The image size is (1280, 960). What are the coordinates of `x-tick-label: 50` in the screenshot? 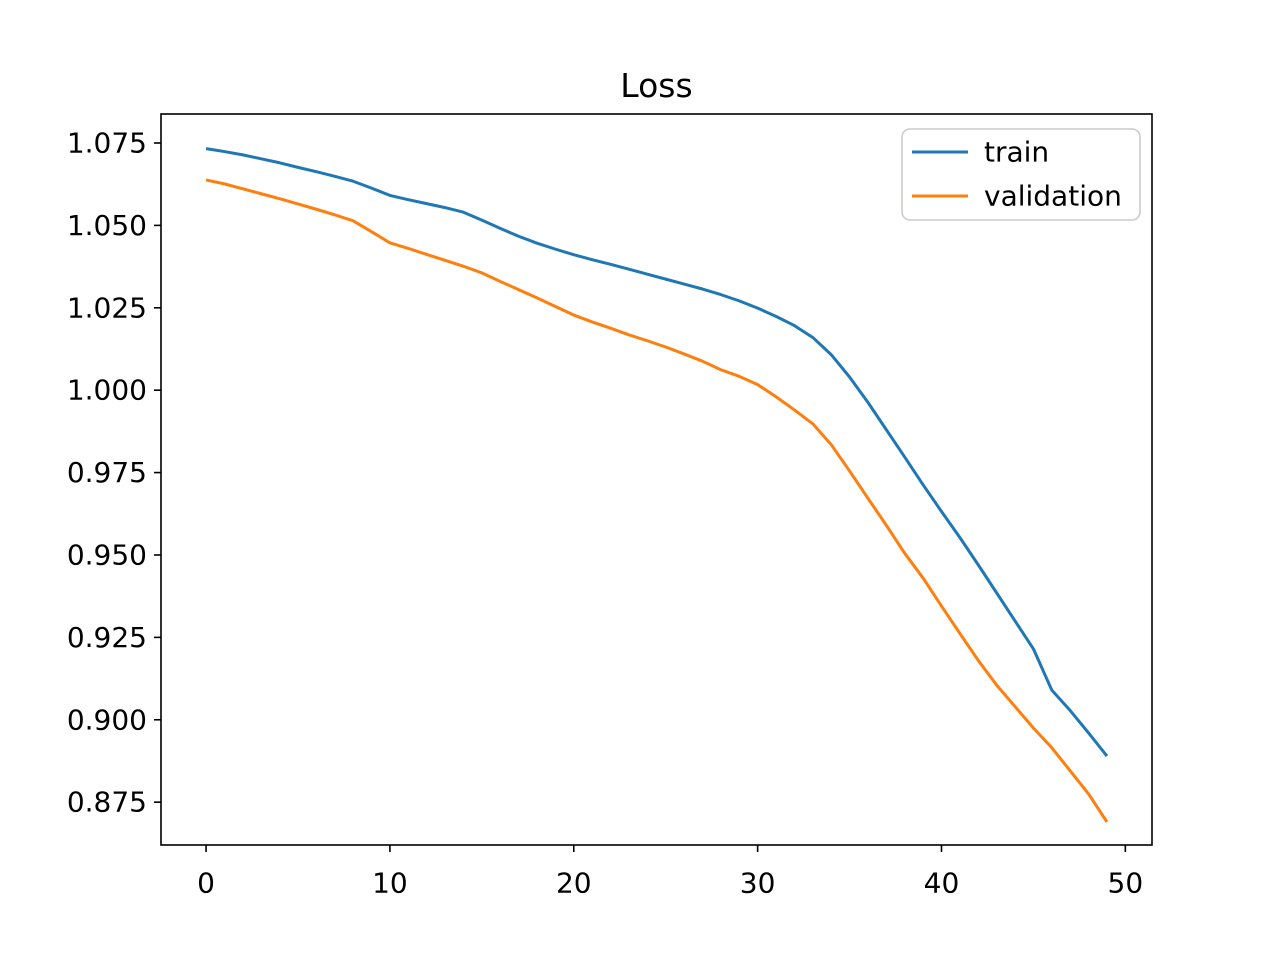 It's located at (1126, 883).